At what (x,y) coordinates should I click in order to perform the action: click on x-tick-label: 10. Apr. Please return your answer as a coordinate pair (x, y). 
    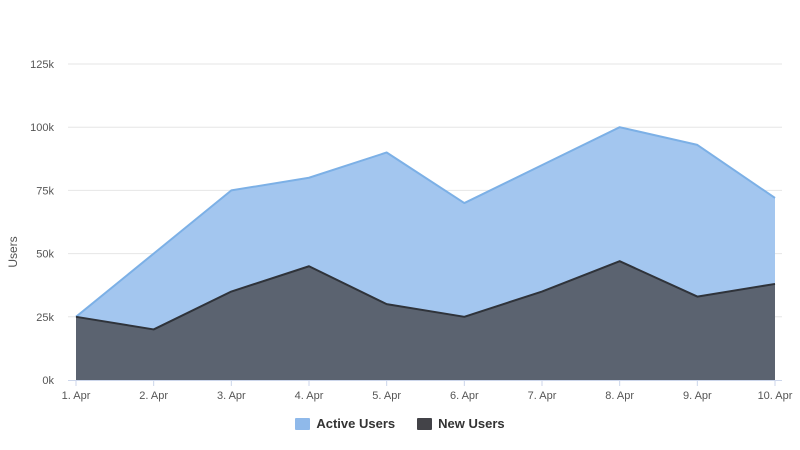
    Looking at the image, I should click on (775, 396).